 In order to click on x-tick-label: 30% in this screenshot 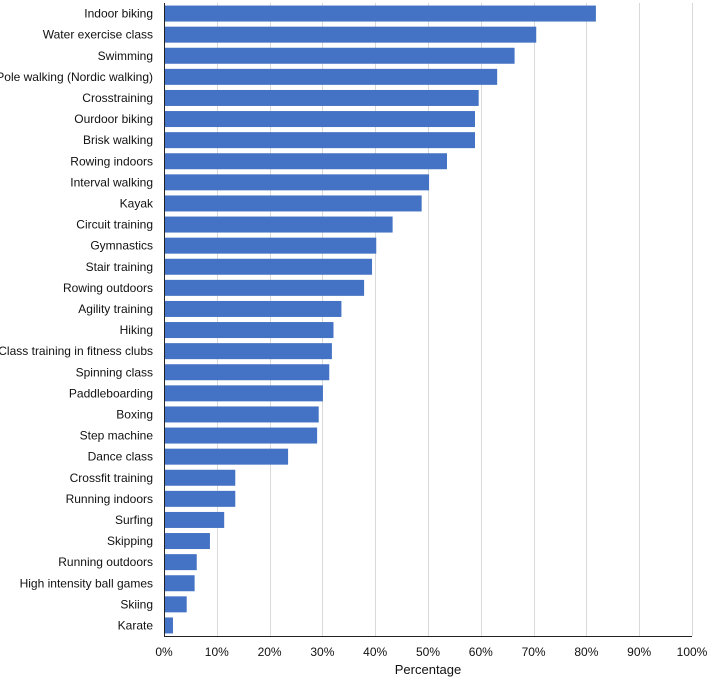, I will do `click(322, 652)`.